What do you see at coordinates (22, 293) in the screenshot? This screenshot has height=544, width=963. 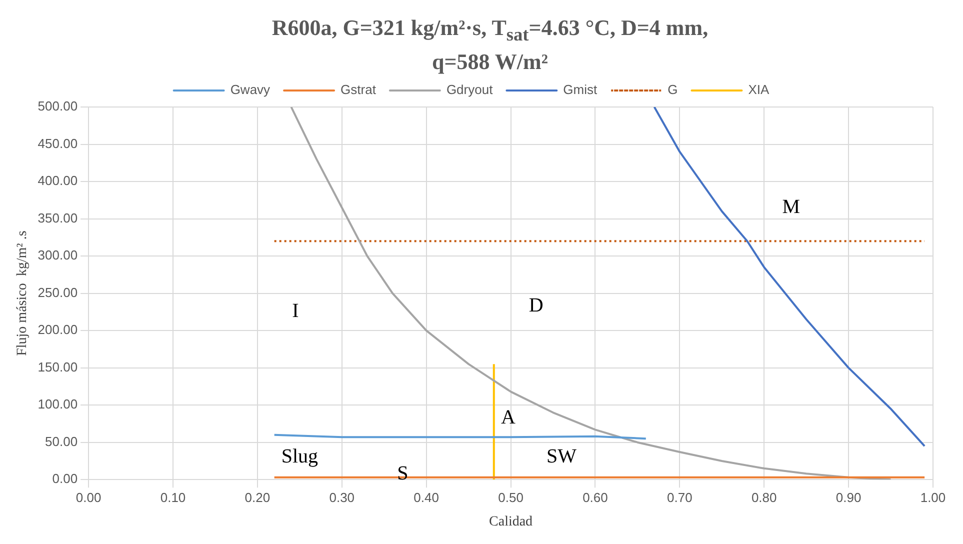 I see `y-axis-title: Flujo másico kg/m² .s` at bounding box center [22, 293].